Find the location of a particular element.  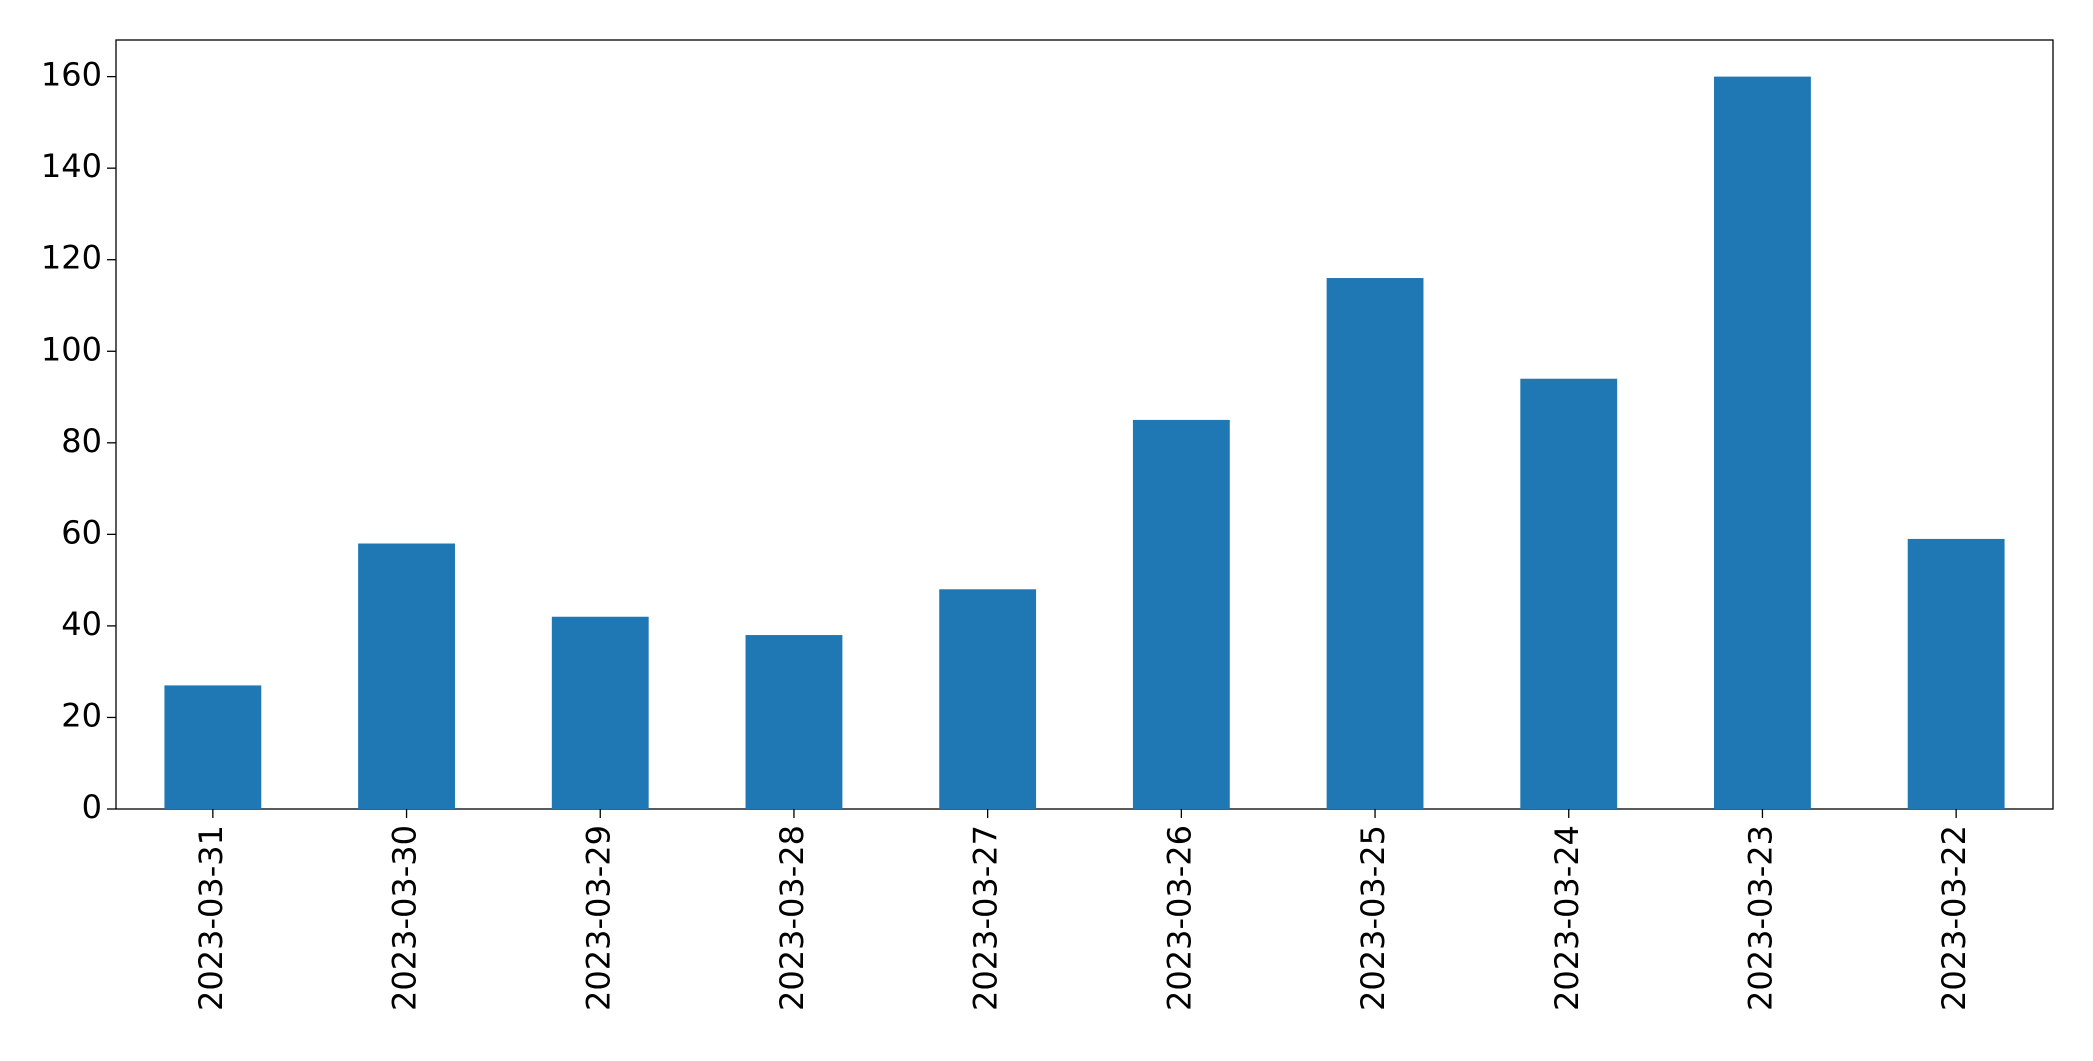

x-tick-label: 2023-03-24 is located at coordinates (1567, 918).